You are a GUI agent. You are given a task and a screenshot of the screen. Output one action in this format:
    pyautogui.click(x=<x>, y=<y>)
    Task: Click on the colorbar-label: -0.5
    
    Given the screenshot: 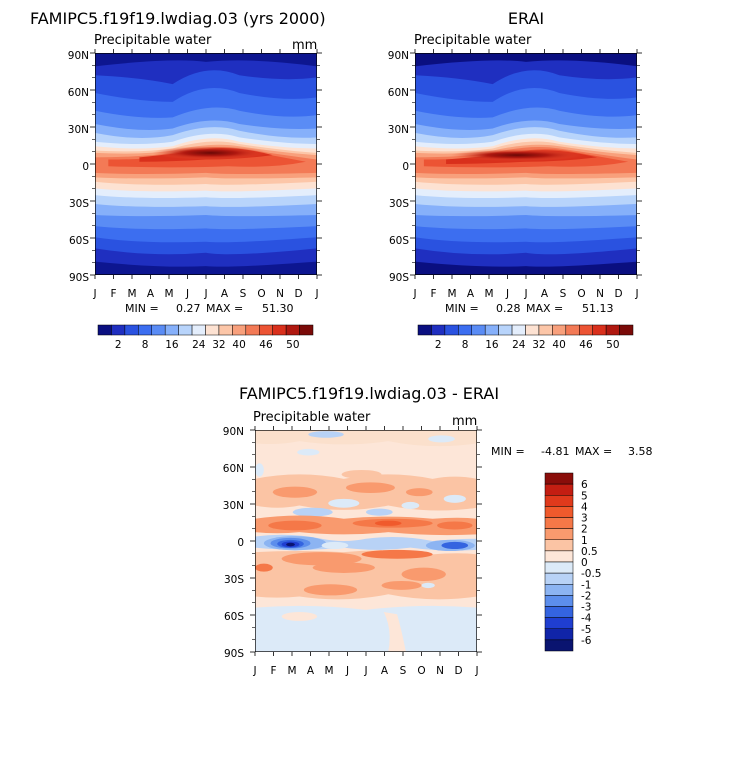 What is the action you would take?
    pyautogui.click(x=591, y=574)
    